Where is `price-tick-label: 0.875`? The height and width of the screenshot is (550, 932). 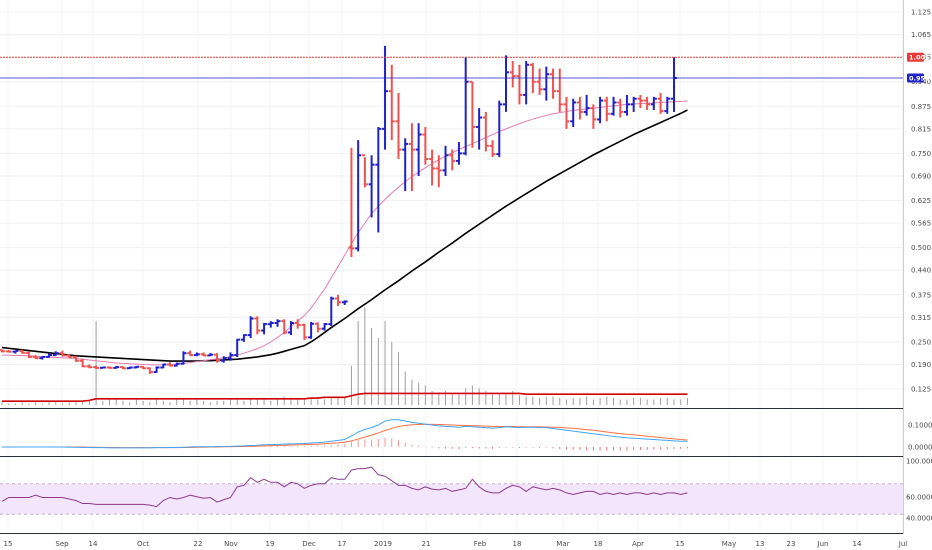 price-tick-label: 0.875 is located at coordinates (921, 107).